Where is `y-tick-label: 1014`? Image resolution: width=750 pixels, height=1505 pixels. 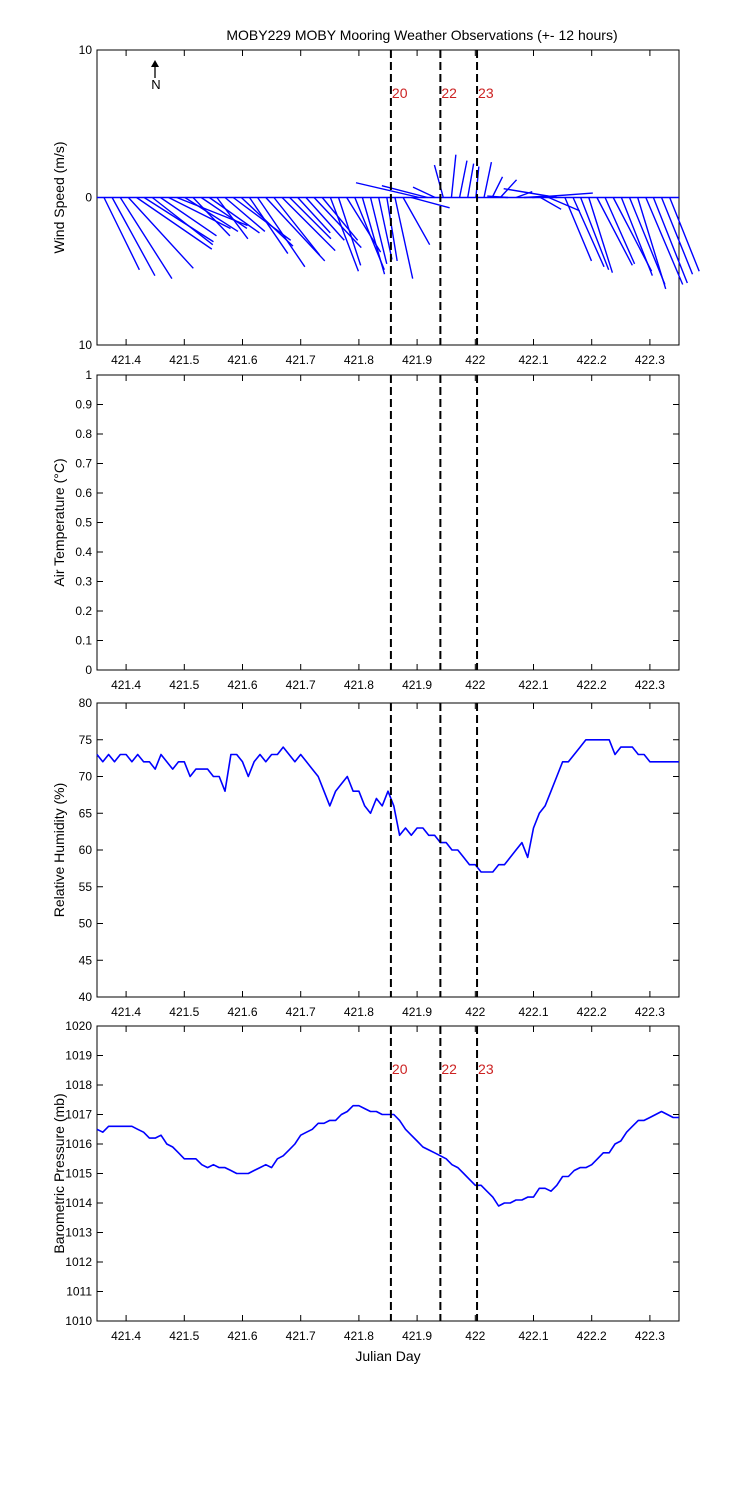
y-tick-label: 1014 is located at coordinates (78, 1203).